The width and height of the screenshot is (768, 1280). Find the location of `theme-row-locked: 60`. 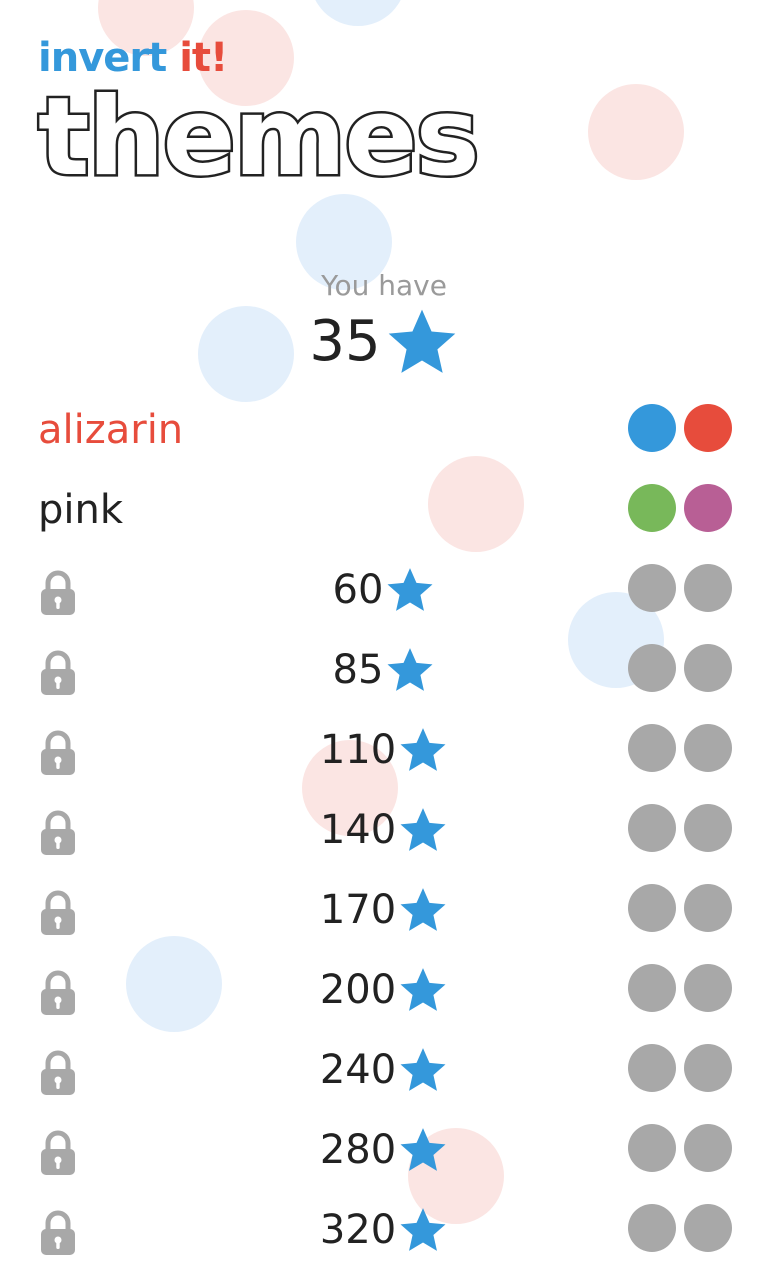

theme-row-locked: 60 is located at coordinates (384, 590).